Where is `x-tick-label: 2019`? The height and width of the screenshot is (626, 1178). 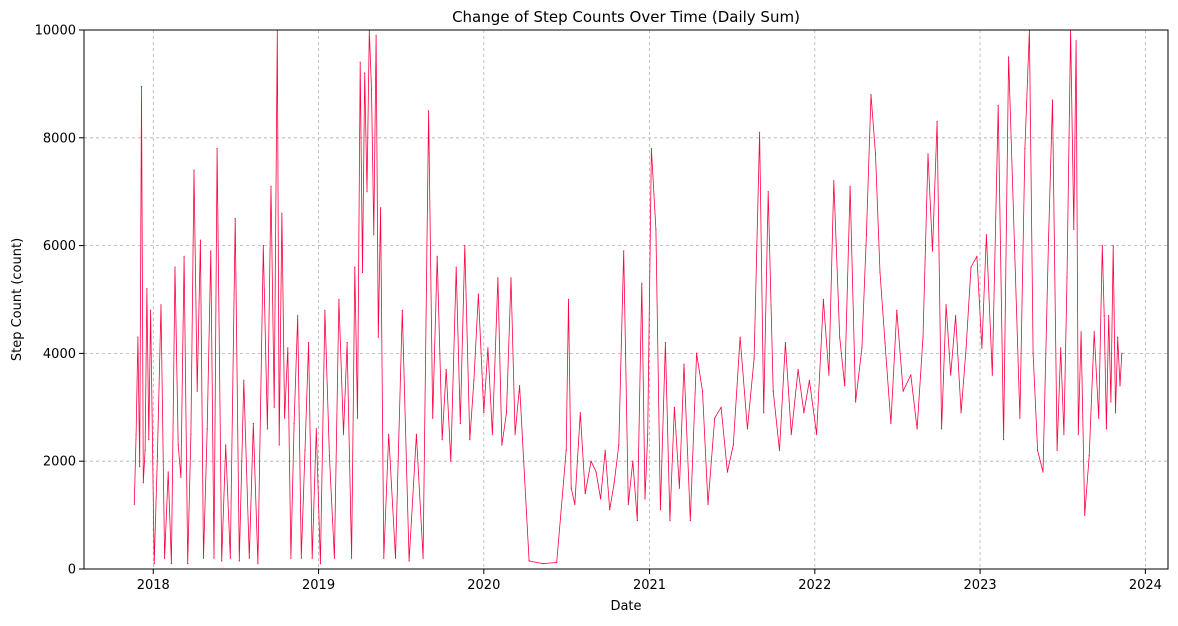 x-tick-label: 2019 is located at coordinates (318, 585).